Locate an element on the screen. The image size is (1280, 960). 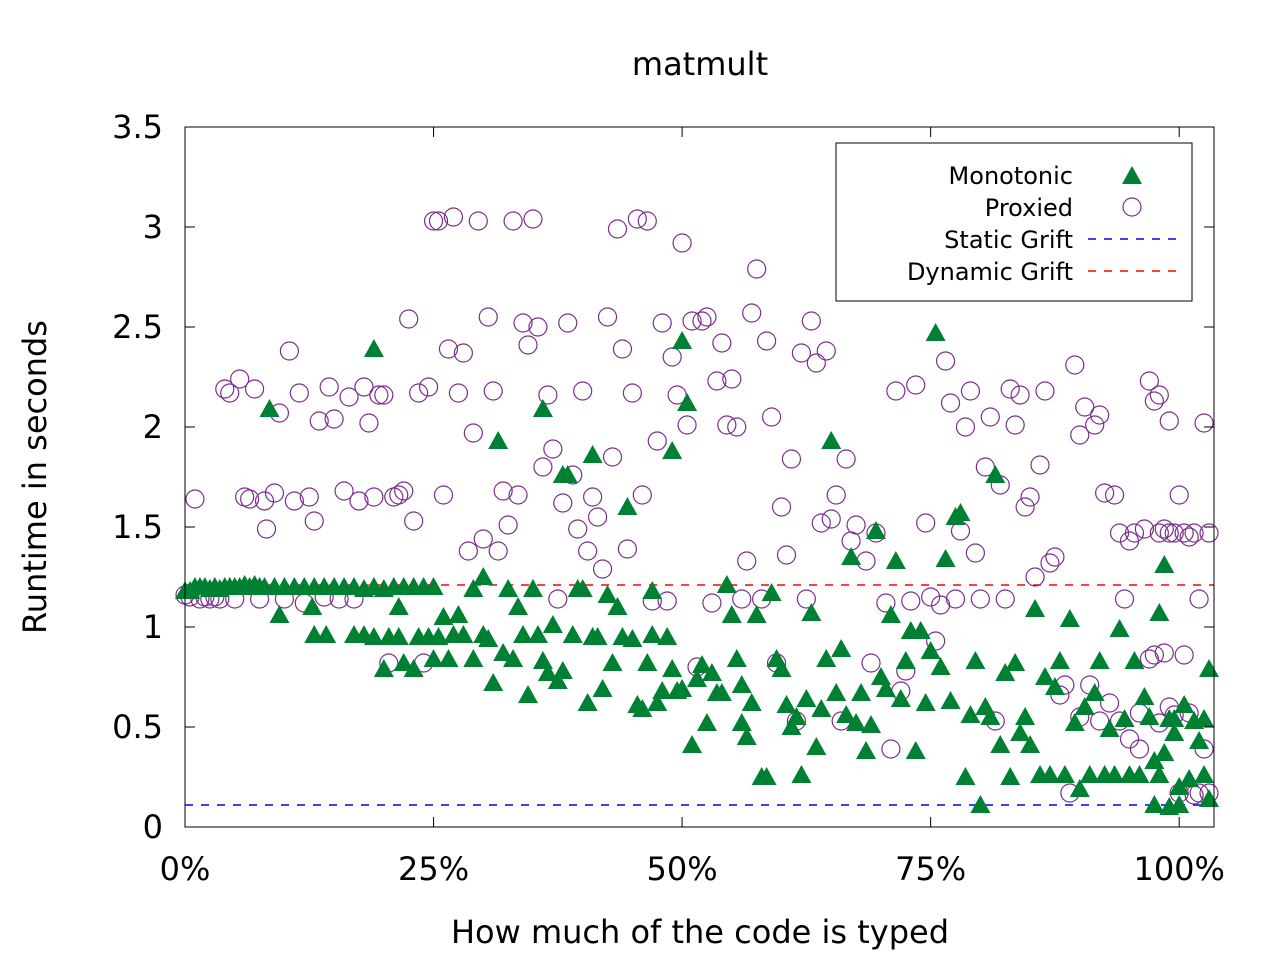
x-tick-label: 75% is located at coordinates (930, 869).